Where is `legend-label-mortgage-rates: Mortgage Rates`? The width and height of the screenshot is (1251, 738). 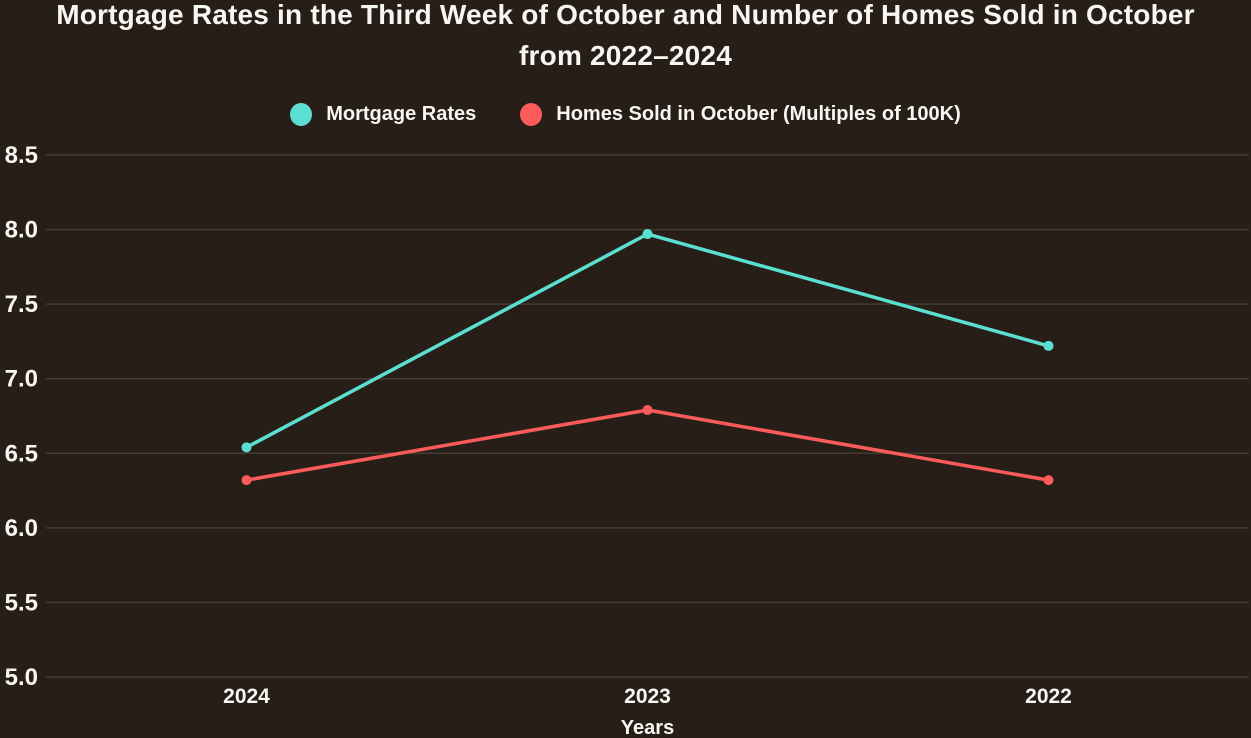
legend-label-mortgage-rates: Mortgage Rates is located at coordinates (401, 114).